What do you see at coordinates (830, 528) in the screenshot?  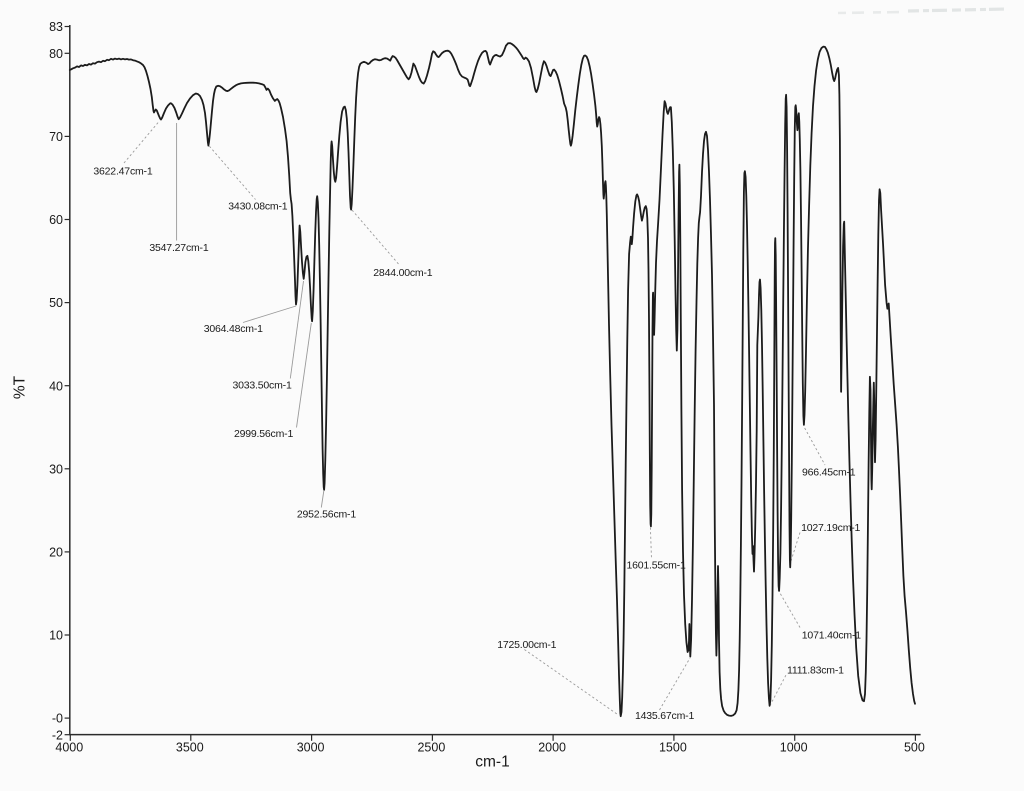 I see `svg-text: 1027.19cm-1` at bounding box center [830, 528].